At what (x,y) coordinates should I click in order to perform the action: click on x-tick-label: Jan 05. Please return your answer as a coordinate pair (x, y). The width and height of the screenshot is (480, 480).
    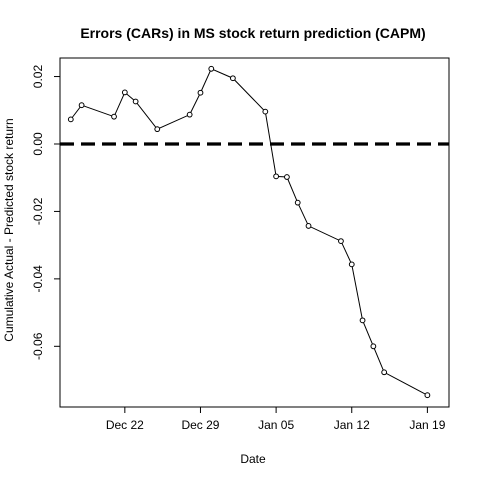
    Looking at the image, I should click on (276, 425).